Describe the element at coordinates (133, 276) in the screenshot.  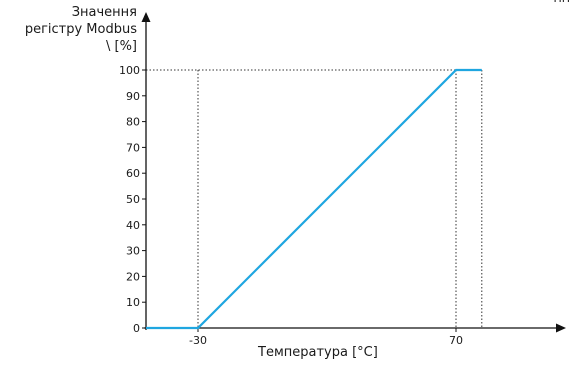
I see `y-tick-label-20: 20` at that location.